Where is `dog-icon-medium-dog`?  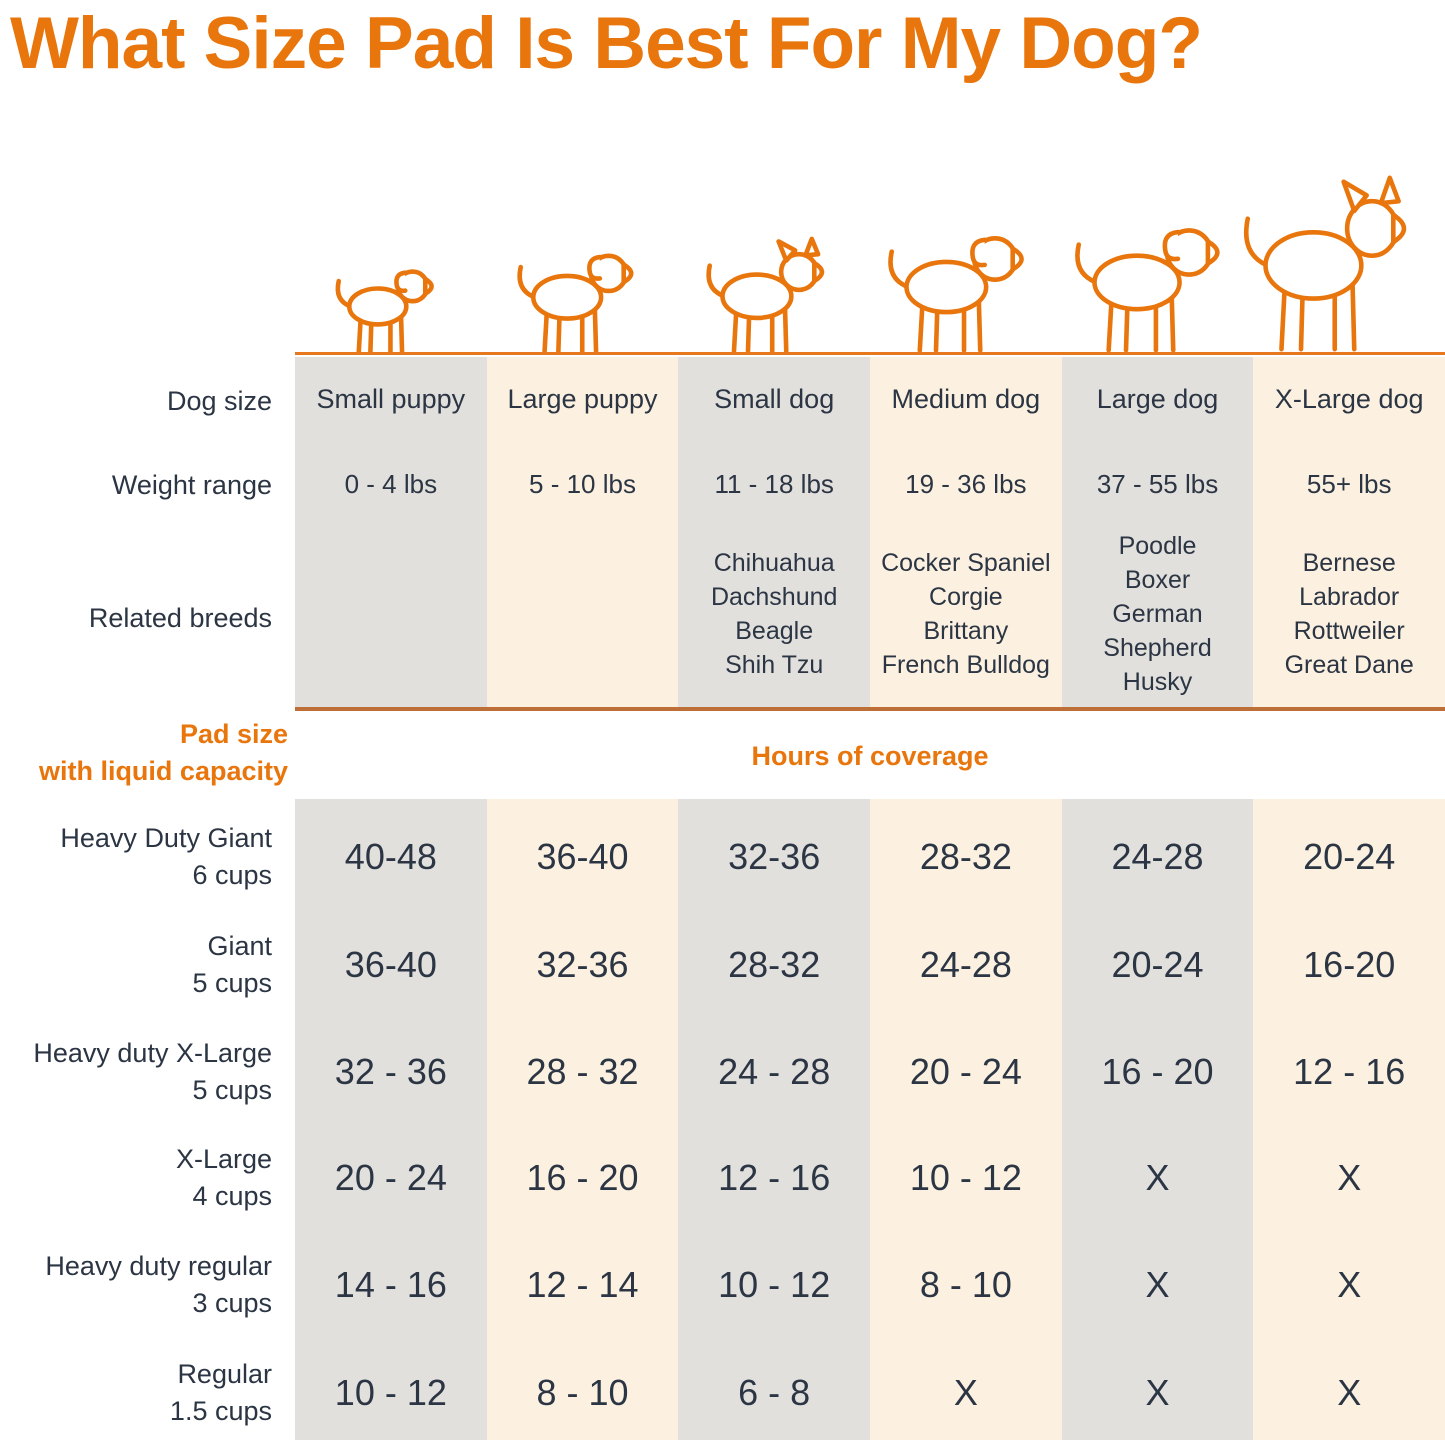
dog-icon-medium-dog is located at coordinates (965, 288).